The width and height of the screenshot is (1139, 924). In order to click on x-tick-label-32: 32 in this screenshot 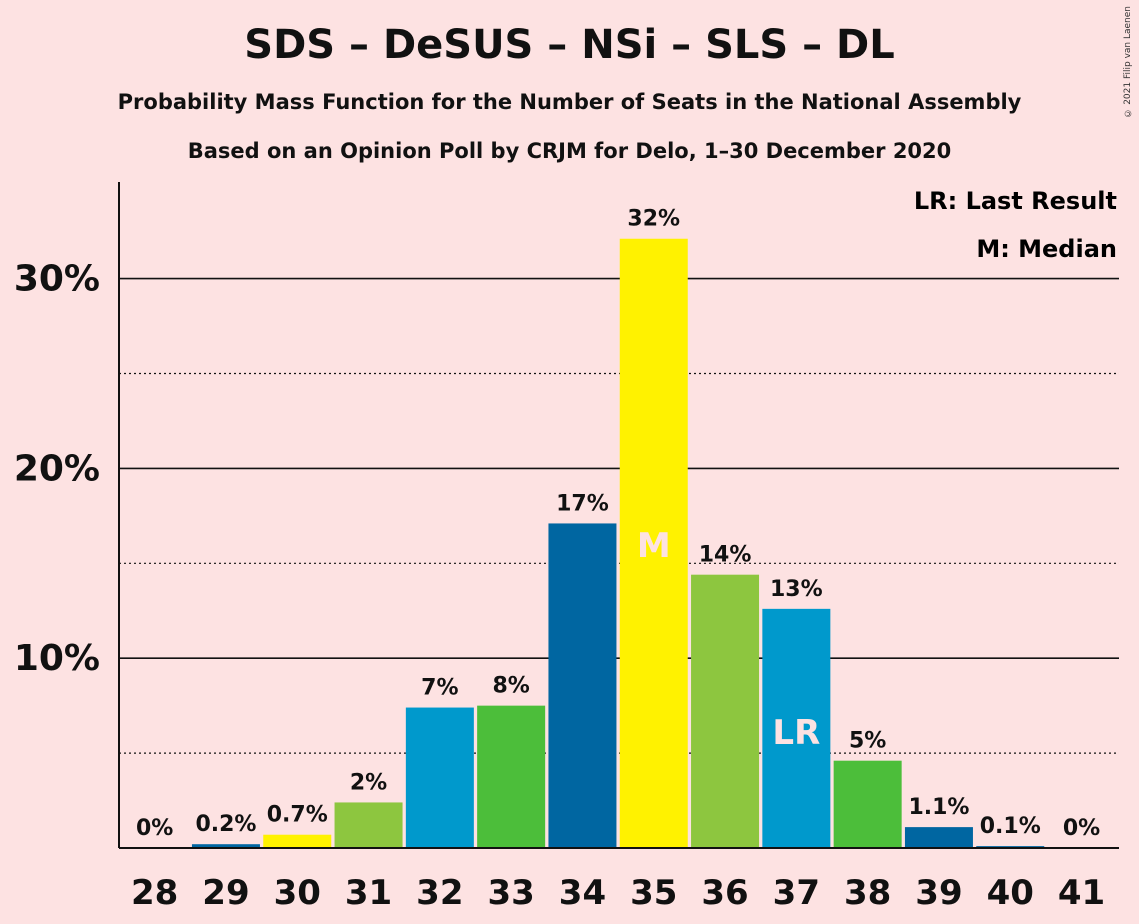, I will do `click(439, 893)`.